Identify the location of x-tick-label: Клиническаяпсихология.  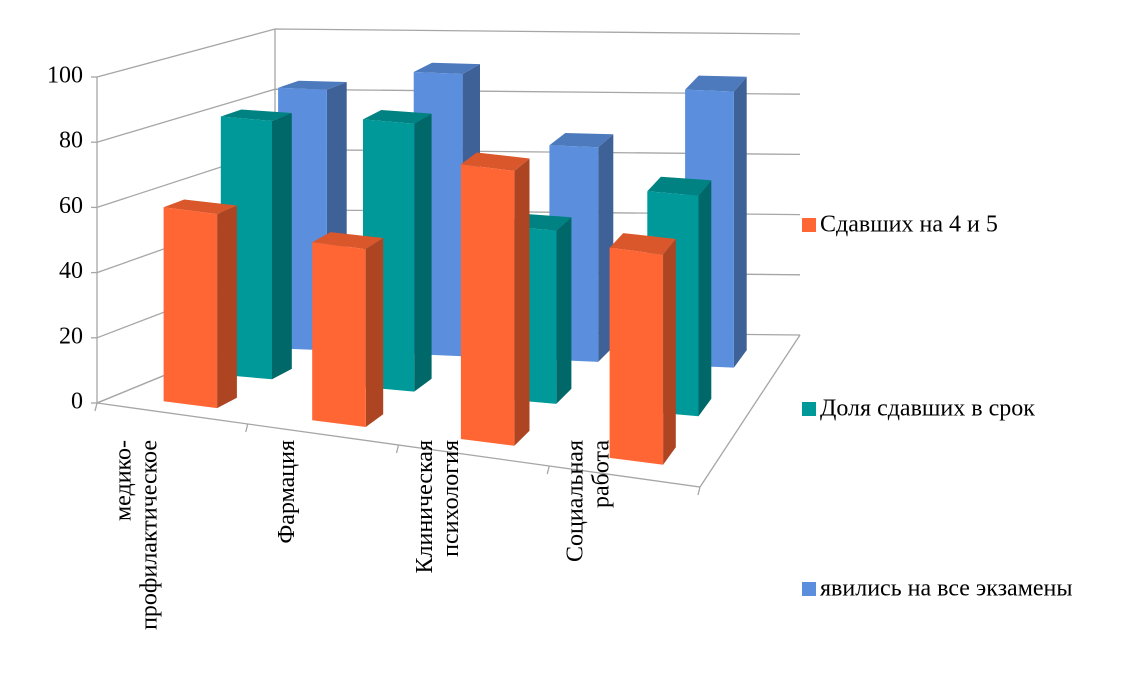
(437, 506).